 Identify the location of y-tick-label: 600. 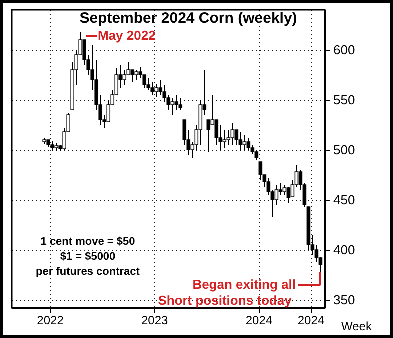
(345, 50).